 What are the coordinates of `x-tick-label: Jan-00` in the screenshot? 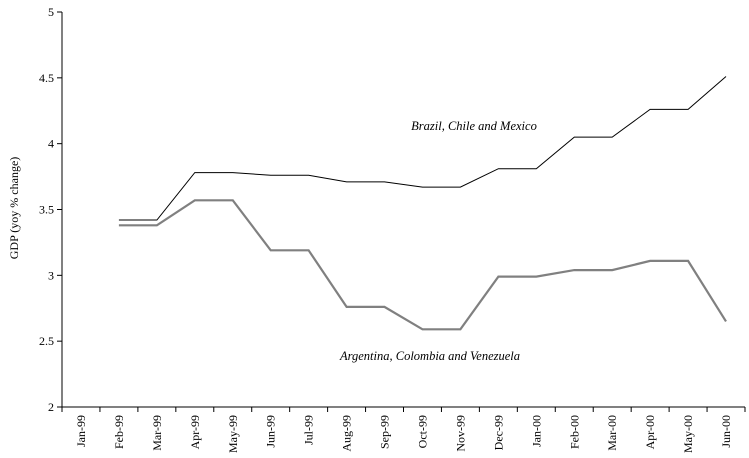 It's located at (536, 431).